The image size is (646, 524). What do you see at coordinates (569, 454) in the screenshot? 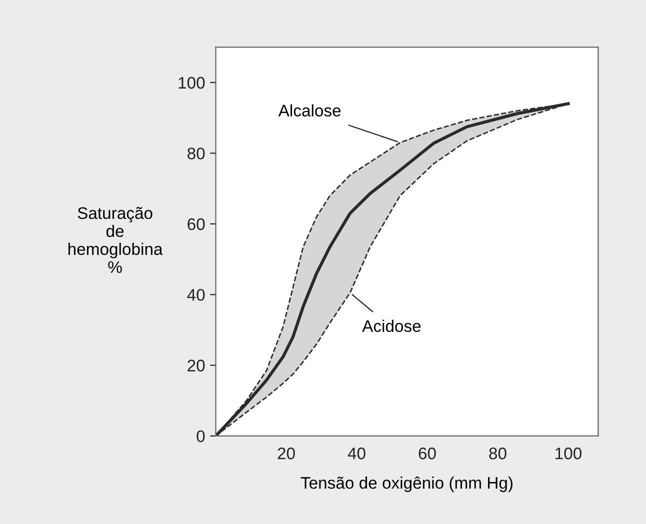
I see `x-tick-label: 100` at bounding box center [569, 454].